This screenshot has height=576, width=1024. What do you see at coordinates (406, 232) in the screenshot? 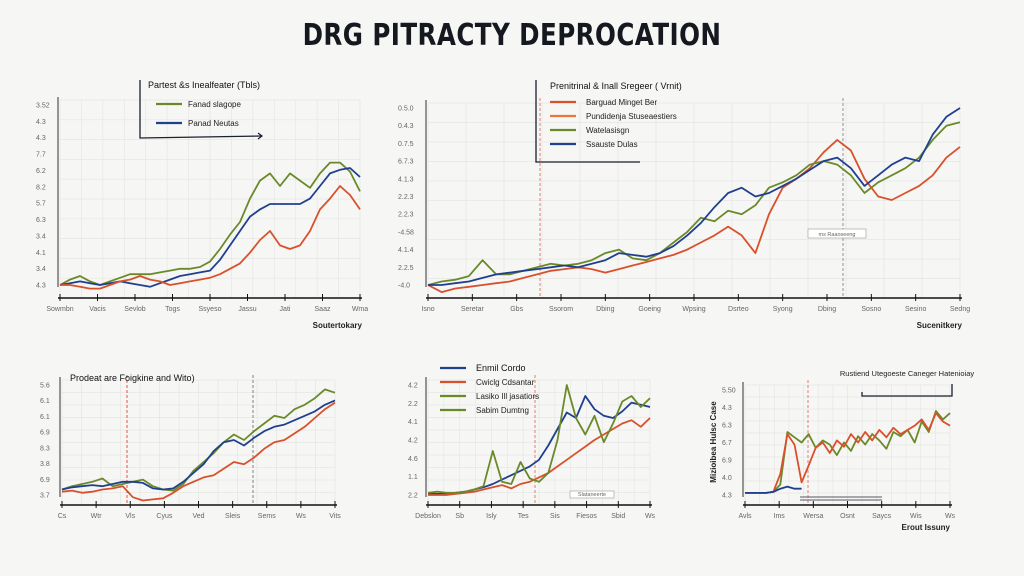
I see `y-tick-label: -4.58` at bounding box center [406, 232].